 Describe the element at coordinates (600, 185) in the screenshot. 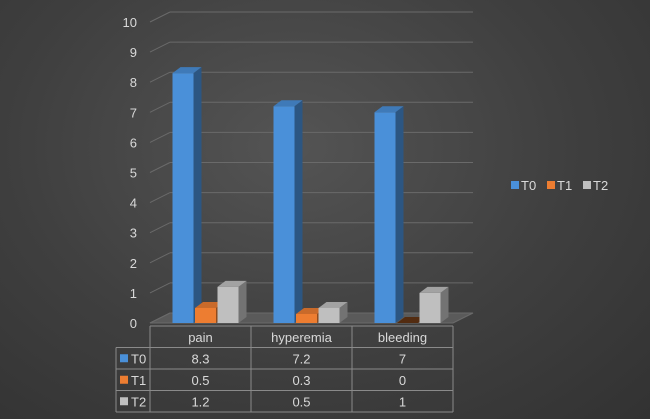

I see `legend-label: T2` at that location.